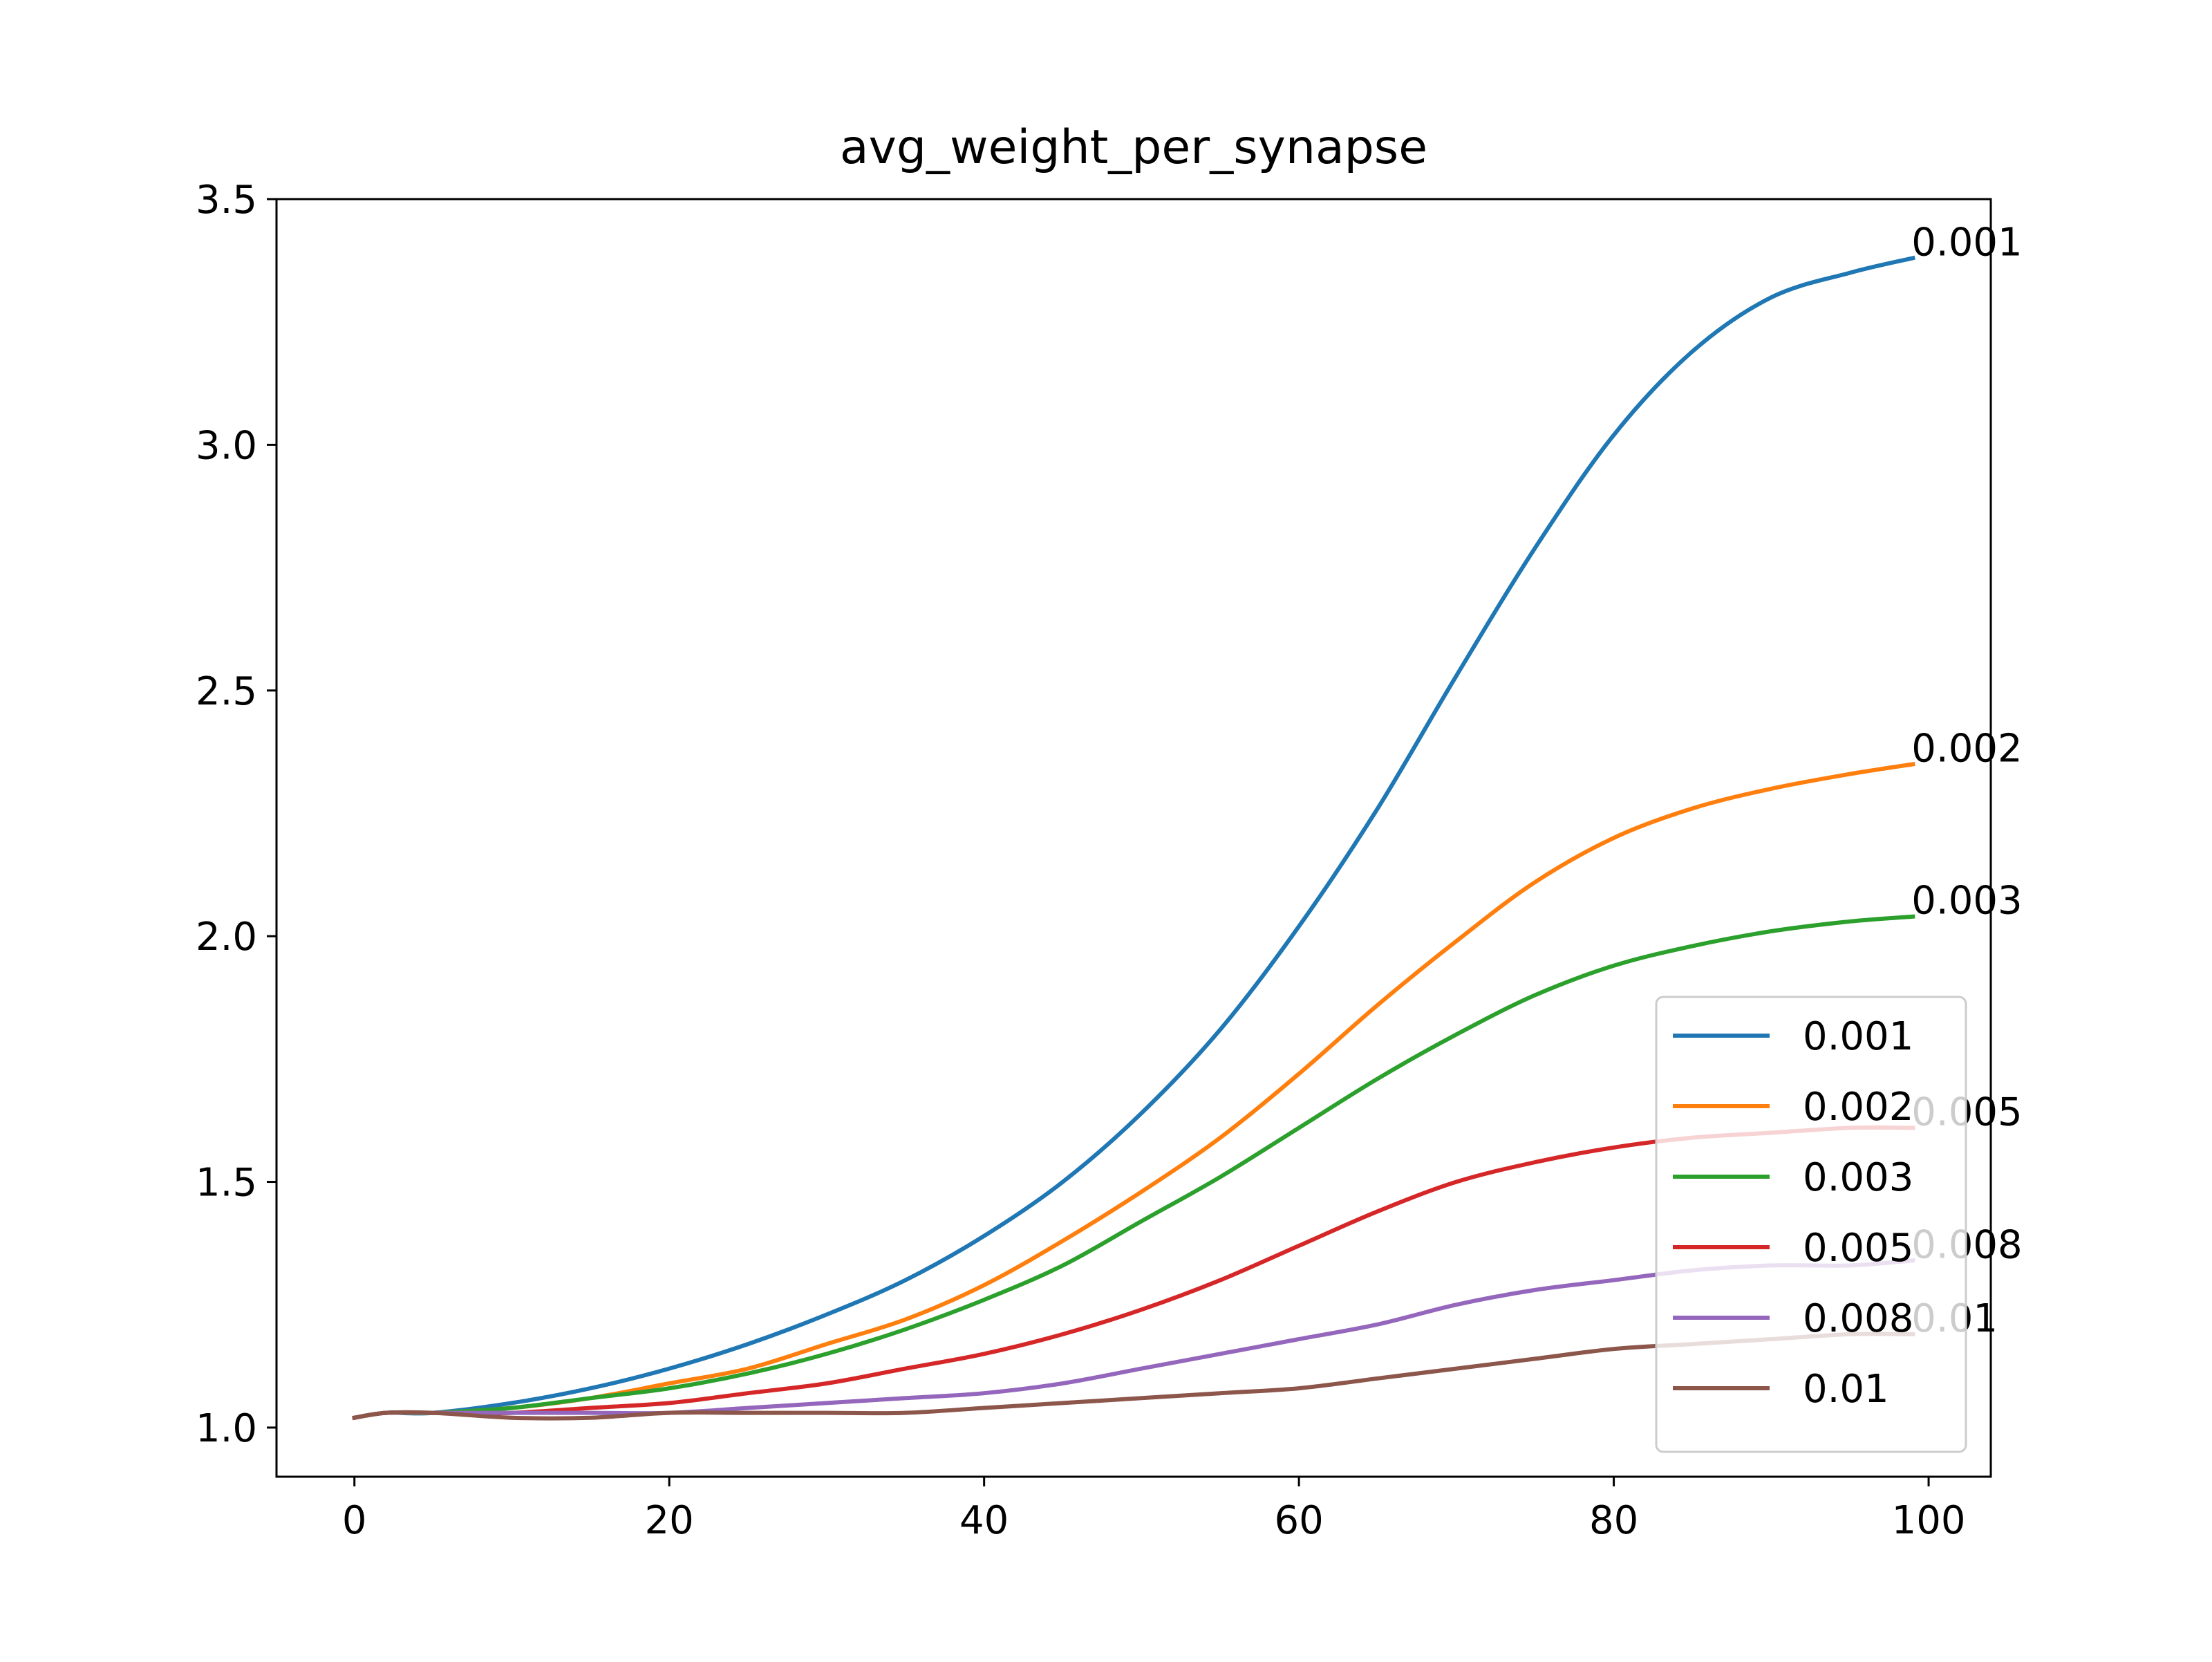 This screenshot has height=1662, width=2212. What do you see at coordinates (1858, 1108) in the screenshot?
I see `legend-label-0.002: 0.002` at bounding box center [1858, 1108].